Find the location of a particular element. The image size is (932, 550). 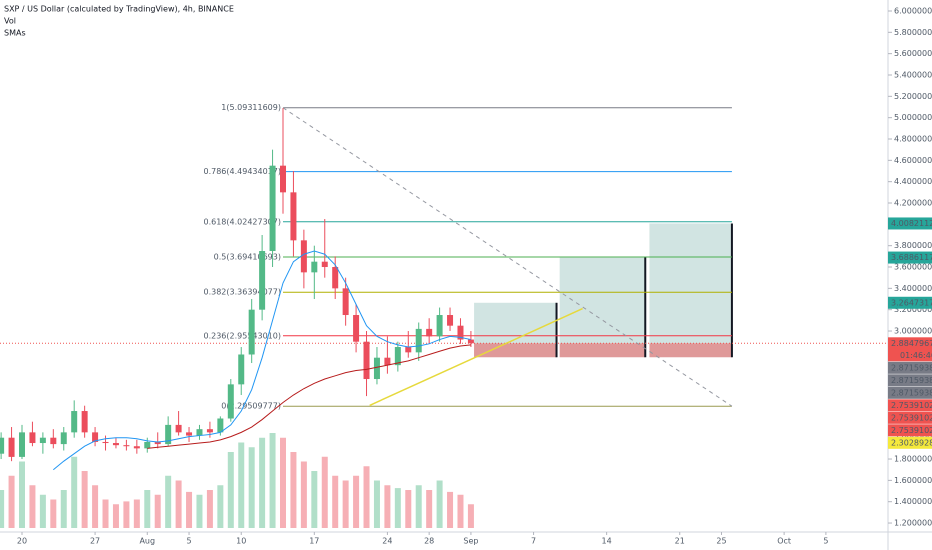

fib-label: 0.236(2.95543010) is located at coordinates (242, 335).